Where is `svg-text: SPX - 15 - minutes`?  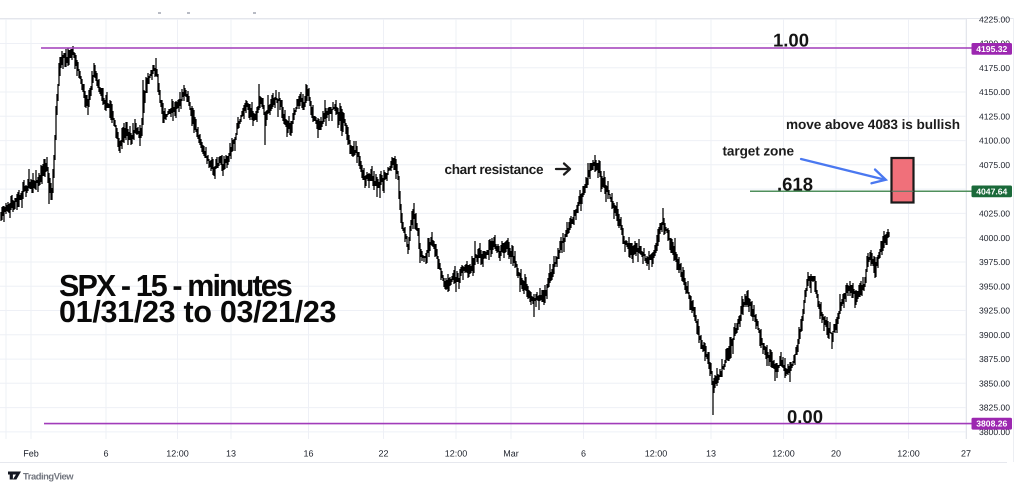
svg-text: SPX - 15 - minutes is located at coordinates (175, 286).